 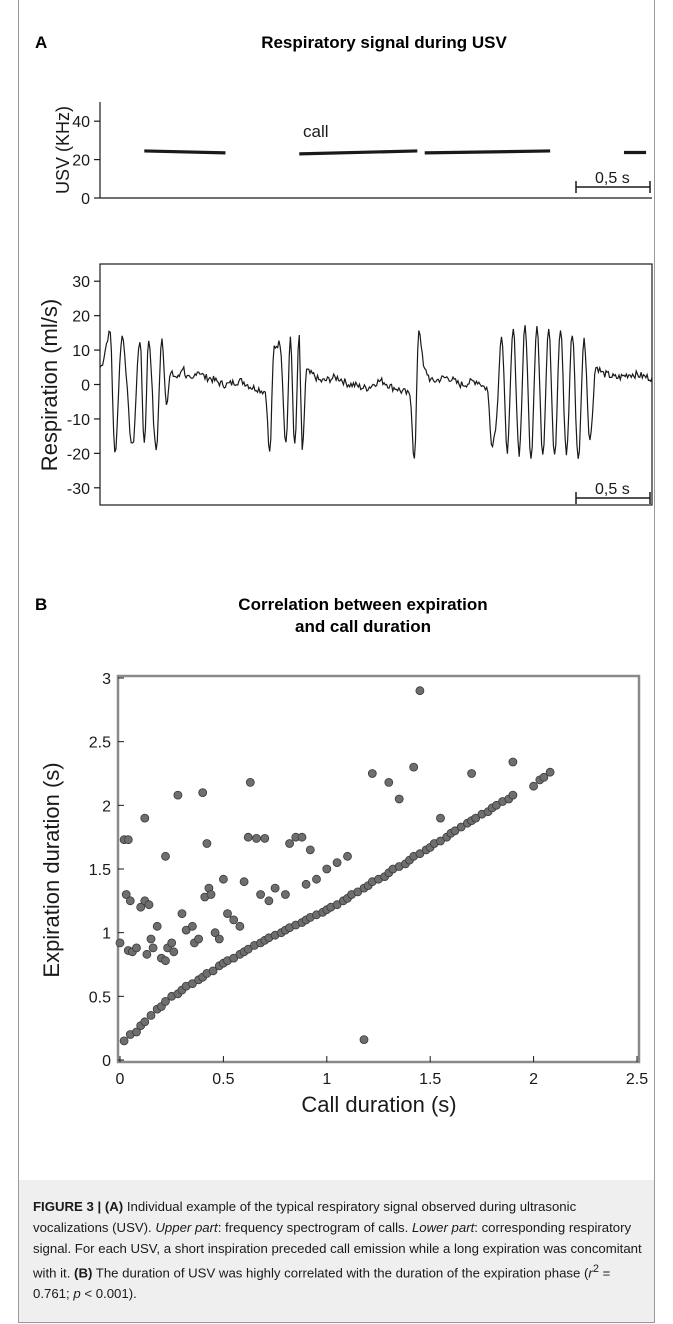 What do you see at coordinates (443, 1227) in the screenshot?
I see `caption-lower-label: Lower part` at bounding box center [443, 1227].